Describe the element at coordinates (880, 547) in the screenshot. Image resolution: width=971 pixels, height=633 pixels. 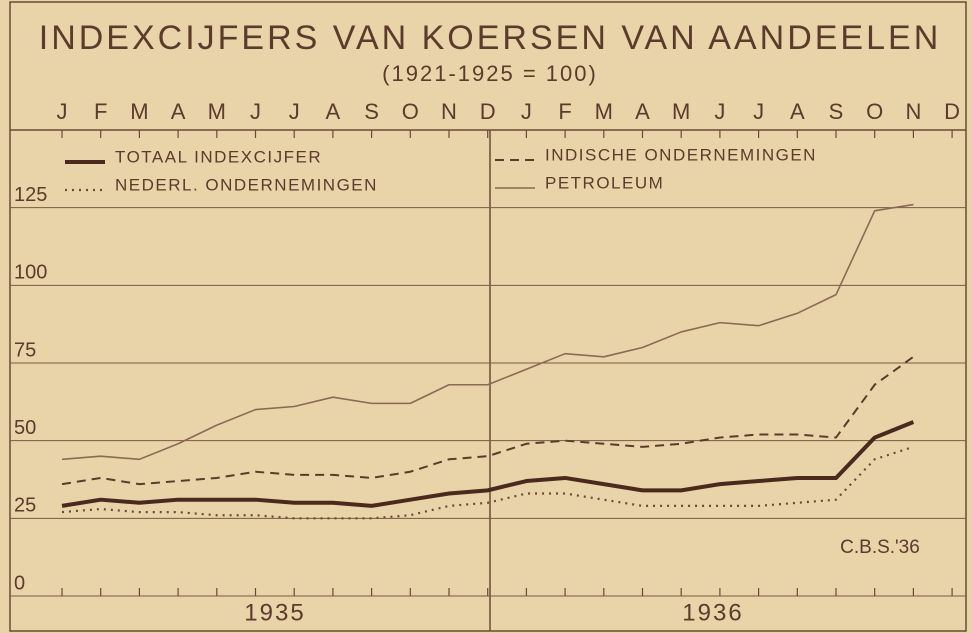
I see `annotation: C.B.S.'36` at that location.